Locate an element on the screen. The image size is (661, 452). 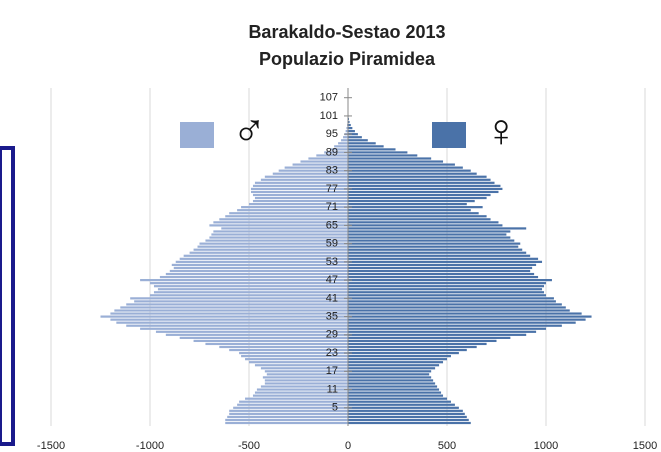
y-tick-label: 11 is located at coordinates (332, 389).